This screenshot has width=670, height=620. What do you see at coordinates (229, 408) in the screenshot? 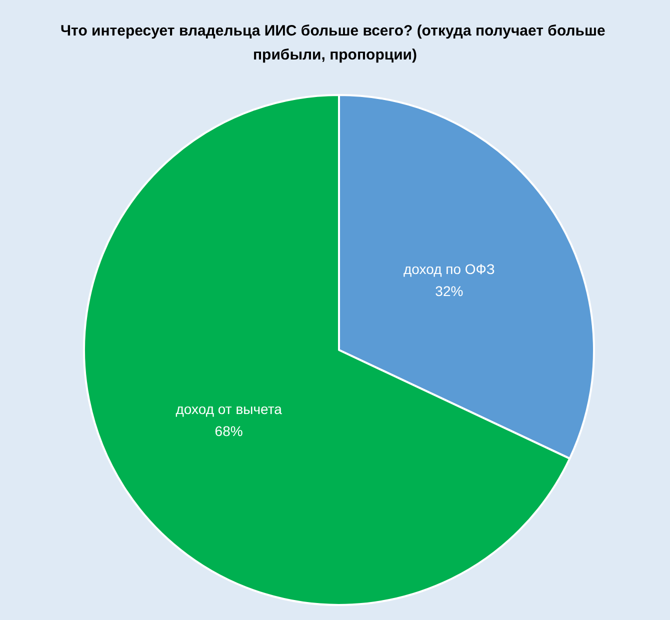
I see `slice-label: доход от вычета` at bounding box center [229, 408].